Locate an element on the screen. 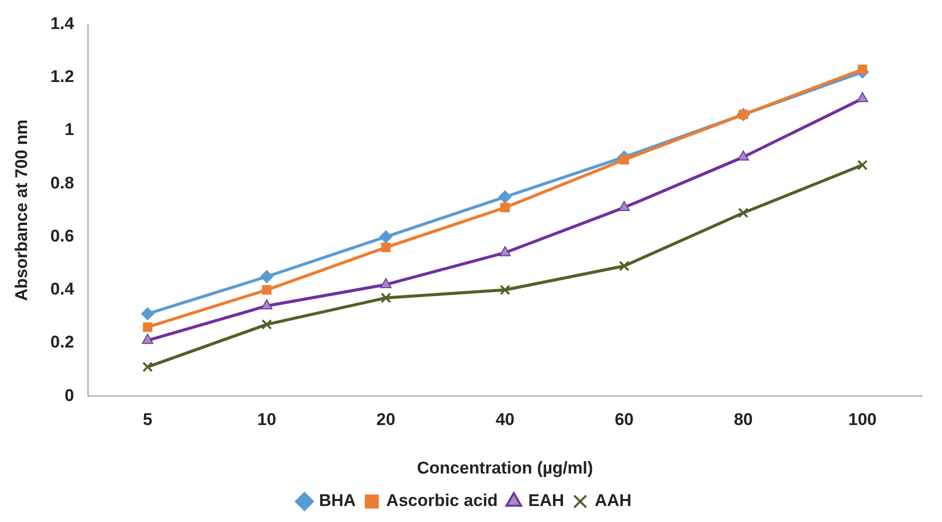 The image size is (942, 522). x-tick-label: 80 is located at coordinates (743, 420).